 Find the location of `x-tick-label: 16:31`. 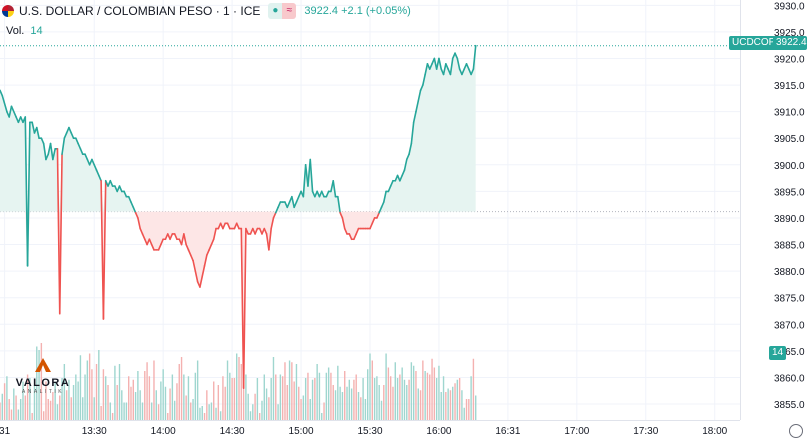

x-tick-label: 16:31 is located at coordinates (507, 431).